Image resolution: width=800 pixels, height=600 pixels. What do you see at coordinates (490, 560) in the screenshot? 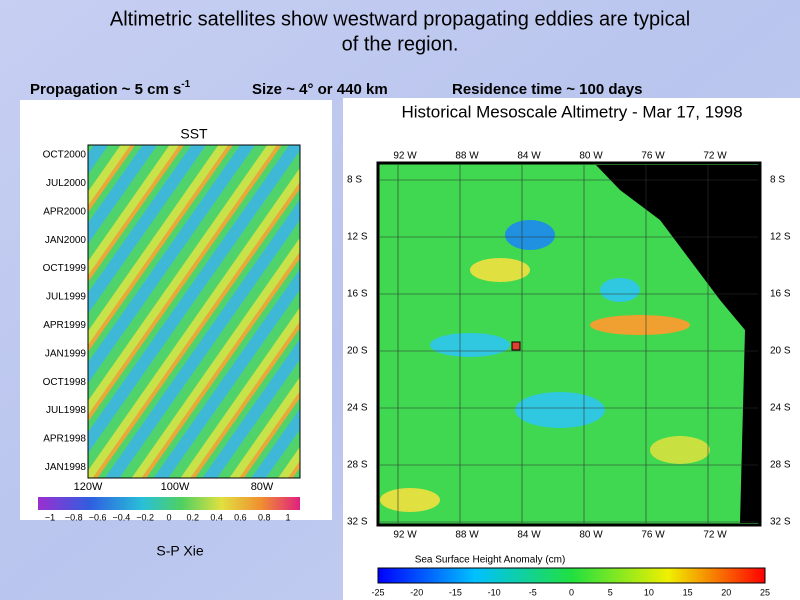
I see `colorbar-title: Sea Surface Height Anomaly (cm)` at bounding box center [490, 560].